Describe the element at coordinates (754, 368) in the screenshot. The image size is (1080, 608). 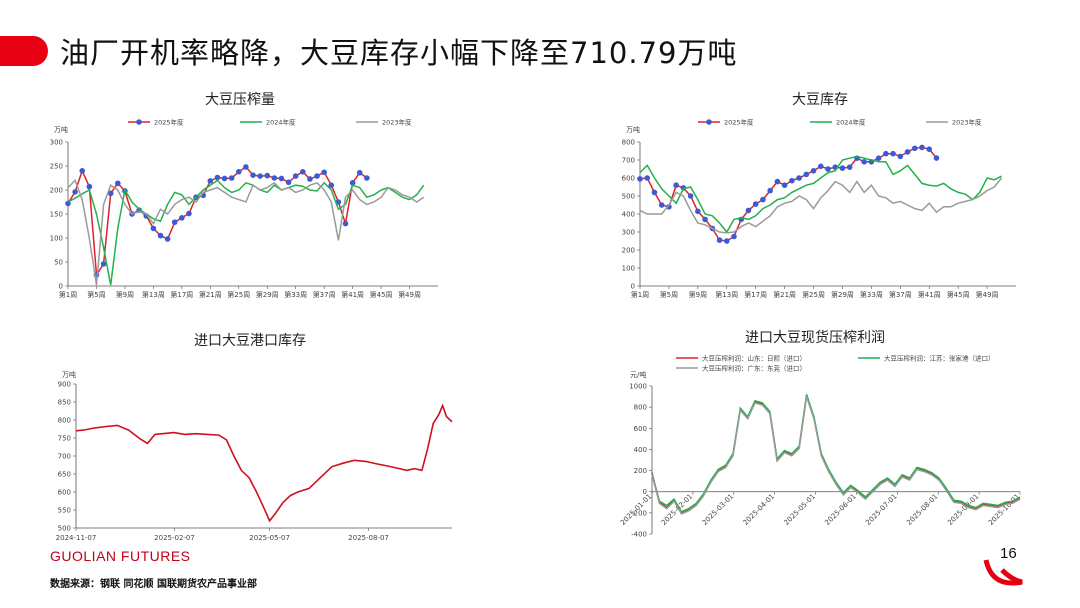
I see `legend-label: 大豆压榨利润：广东：东莞（进口）` at that location.